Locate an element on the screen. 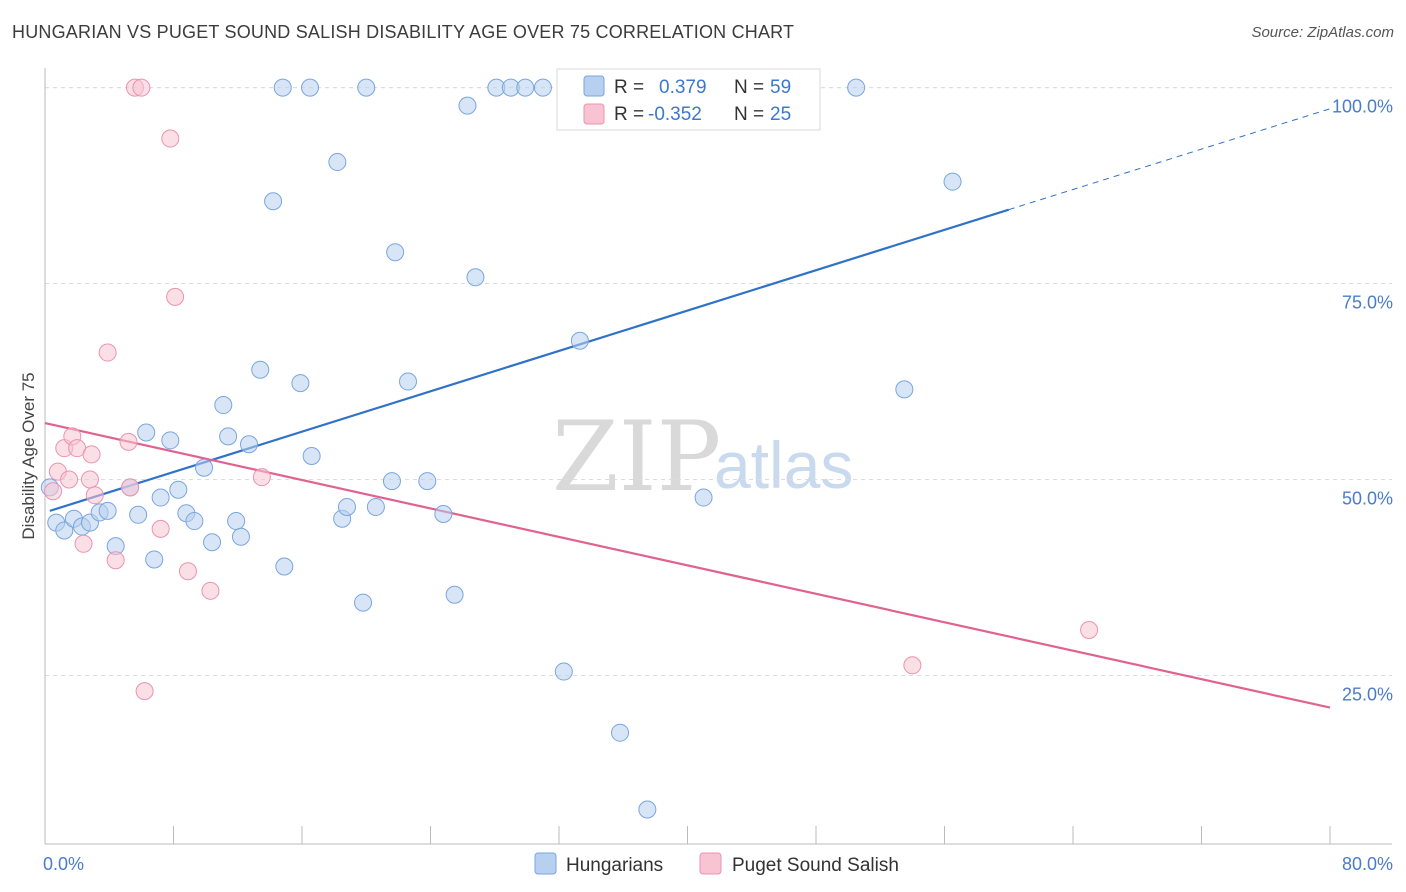 This screenshot has height=892, width=1406. trend-line-hungarians-extension is located at coordinates (1169, 159).